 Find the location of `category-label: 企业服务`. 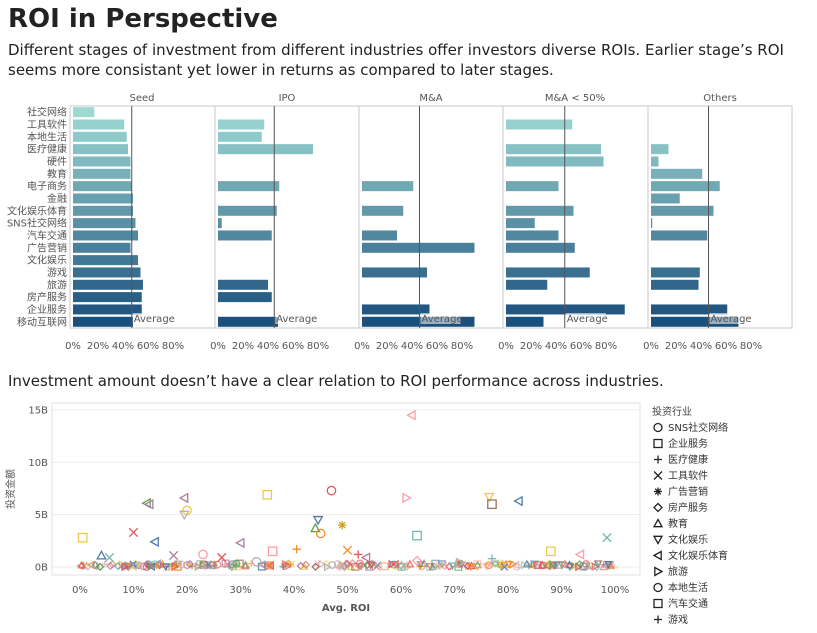

category-label: 企业服务 is located at coordinates (47, 309).